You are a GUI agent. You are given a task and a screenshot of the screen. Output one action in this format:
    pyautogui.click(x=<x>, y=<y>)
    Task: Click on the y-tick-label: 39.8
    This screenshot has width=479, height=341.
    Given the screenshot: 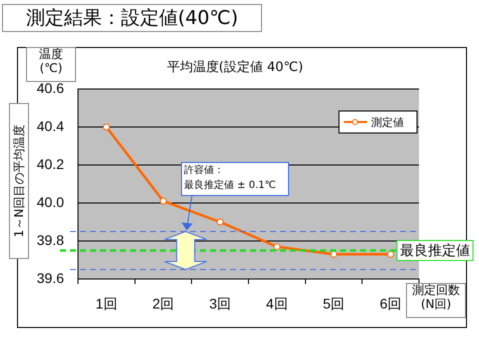 What is the action you would take?
    pyautogui.click(x=50, y=240)
    